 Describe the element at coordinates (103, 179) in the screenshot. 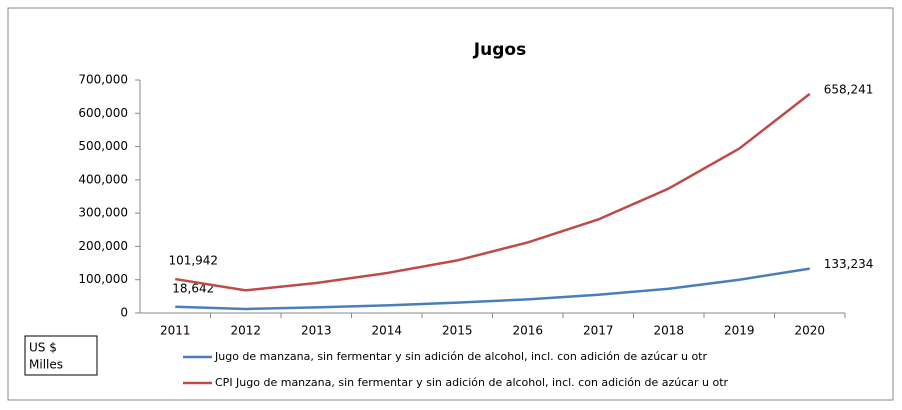

I see `y-tick-label: 400,000` at that location.